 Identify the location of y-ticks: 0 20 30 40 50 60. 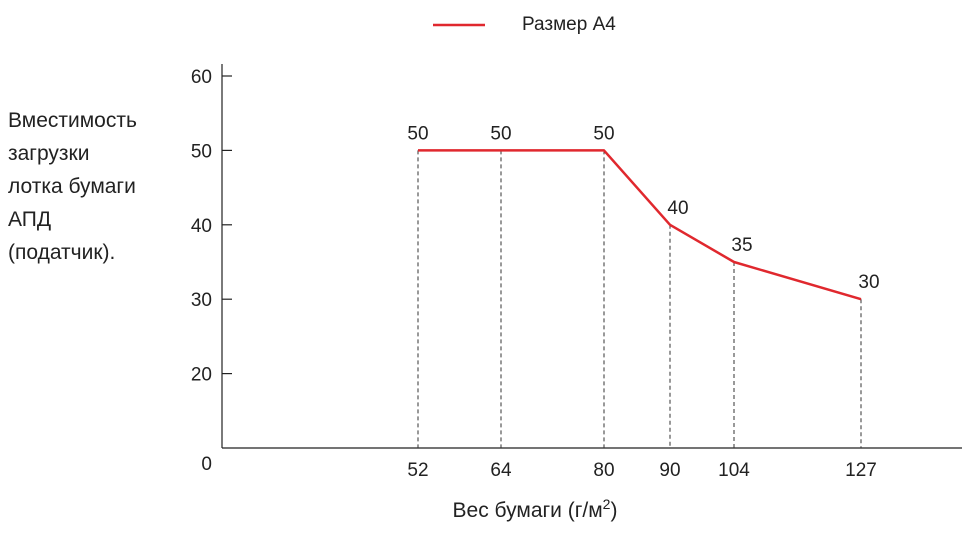
(211, 271).